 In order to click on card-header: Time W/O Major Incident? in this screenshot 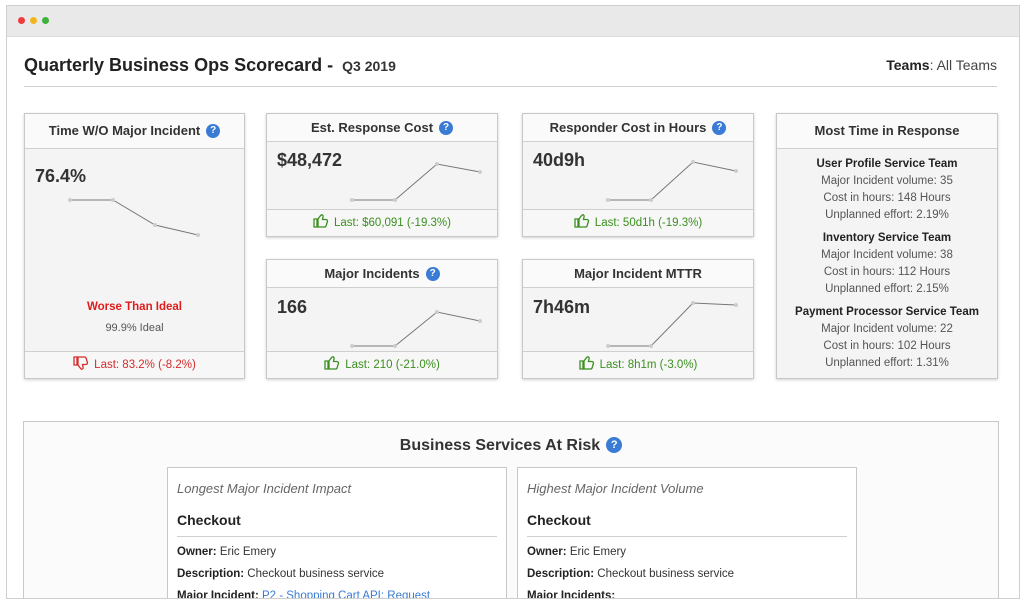, I will do `click(134, 131)`.